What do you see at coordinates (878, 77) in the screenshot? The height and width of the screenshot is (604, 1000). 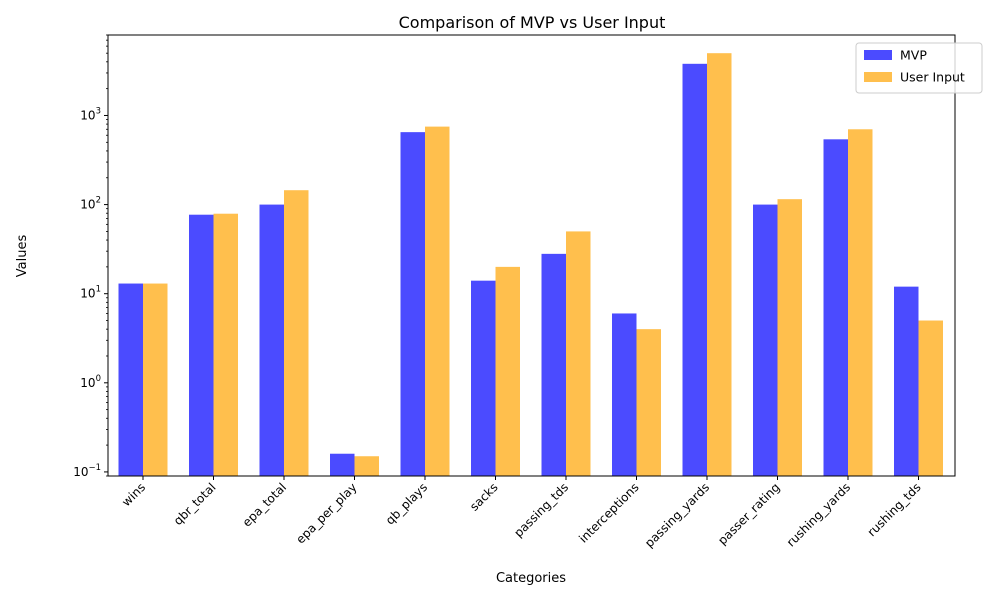 I see `legend-swatch-user-input` at bounding box center [878, 77].